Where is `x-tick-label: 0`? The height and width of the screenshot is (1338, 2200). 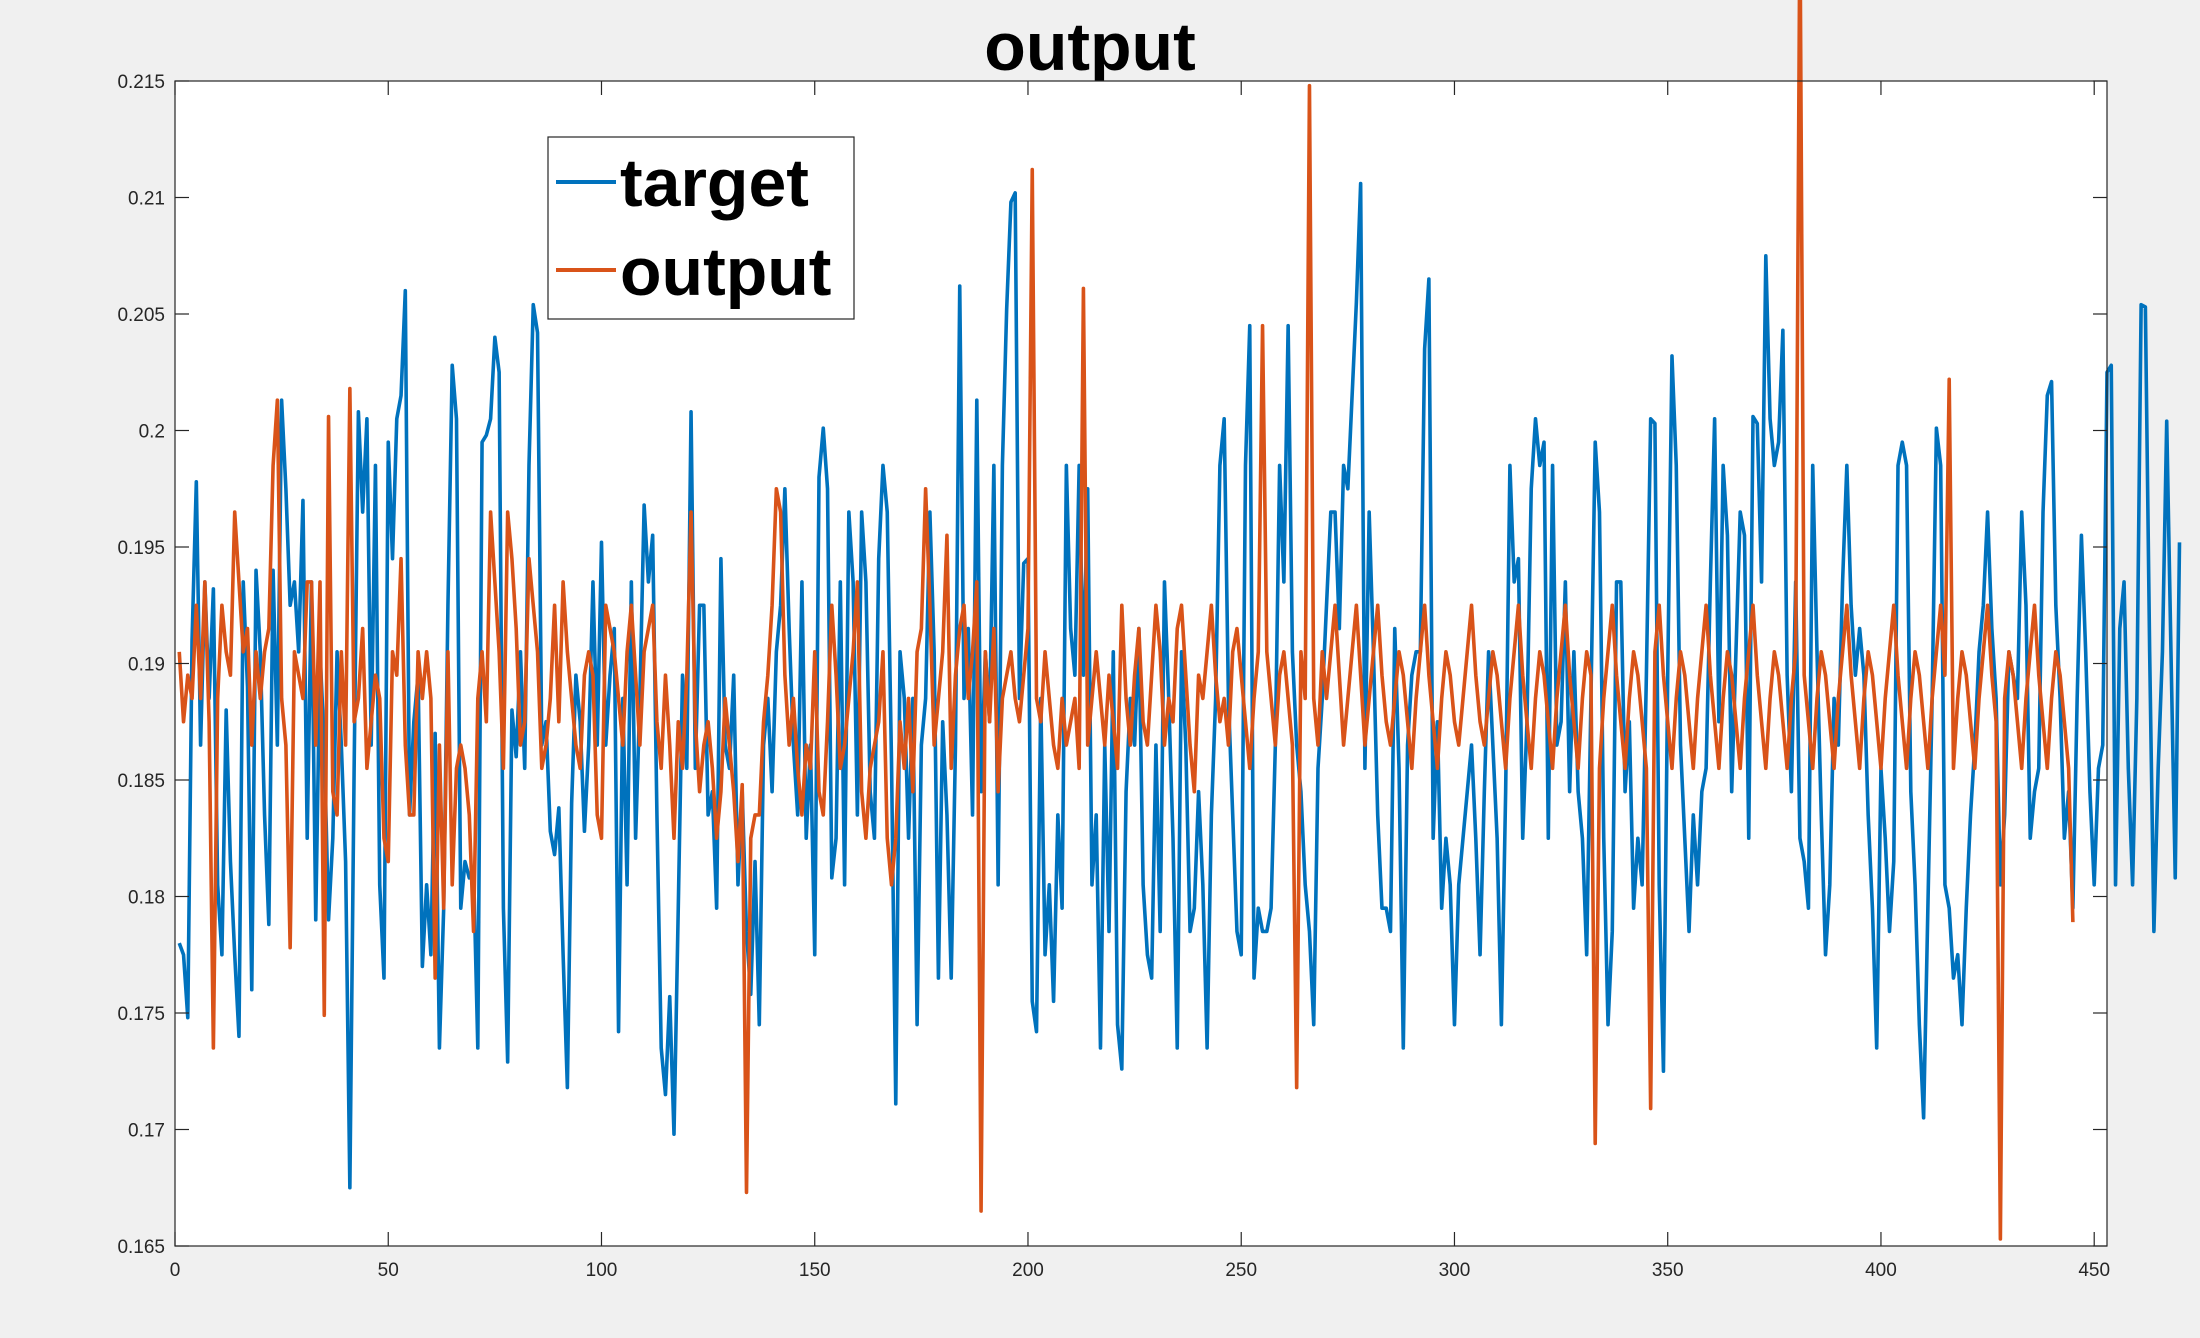
x-tick-label: 0 is located at coordinates (175, 1270).